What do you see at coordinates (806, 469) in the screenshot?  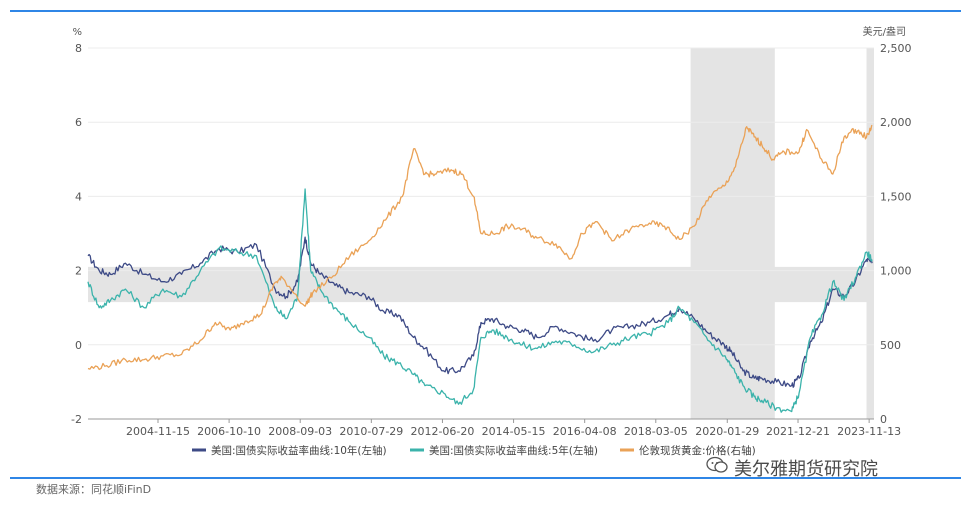 I see `watermark: 美尔雅期货研究院` at bounding box center [806, 469].